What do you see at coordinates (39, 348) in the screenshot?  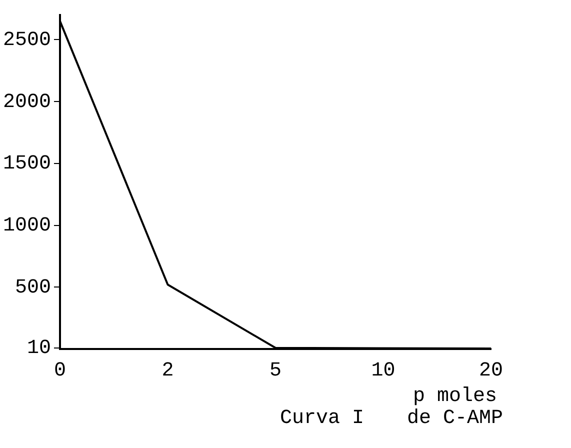 I see `y-tick-label: 10` at bounding box center [39, 348].